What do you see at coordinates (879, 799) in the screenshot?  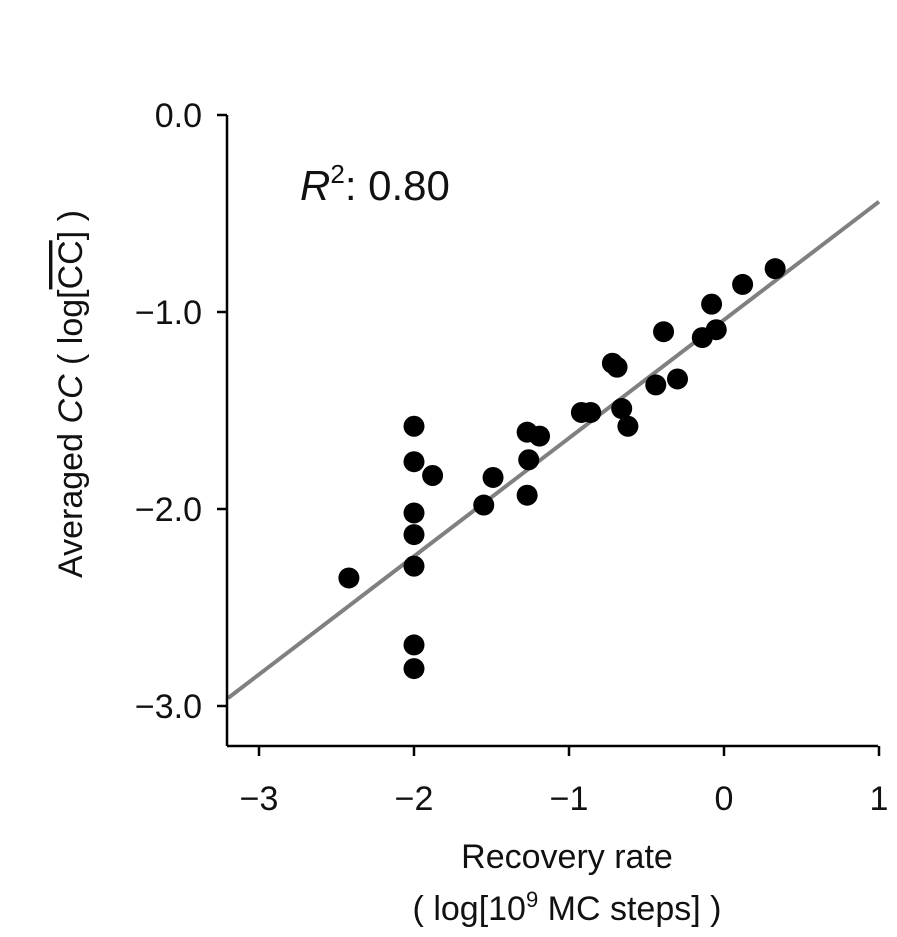 I see `x-tick-label-4: 1` at bounding box center [879, 799].